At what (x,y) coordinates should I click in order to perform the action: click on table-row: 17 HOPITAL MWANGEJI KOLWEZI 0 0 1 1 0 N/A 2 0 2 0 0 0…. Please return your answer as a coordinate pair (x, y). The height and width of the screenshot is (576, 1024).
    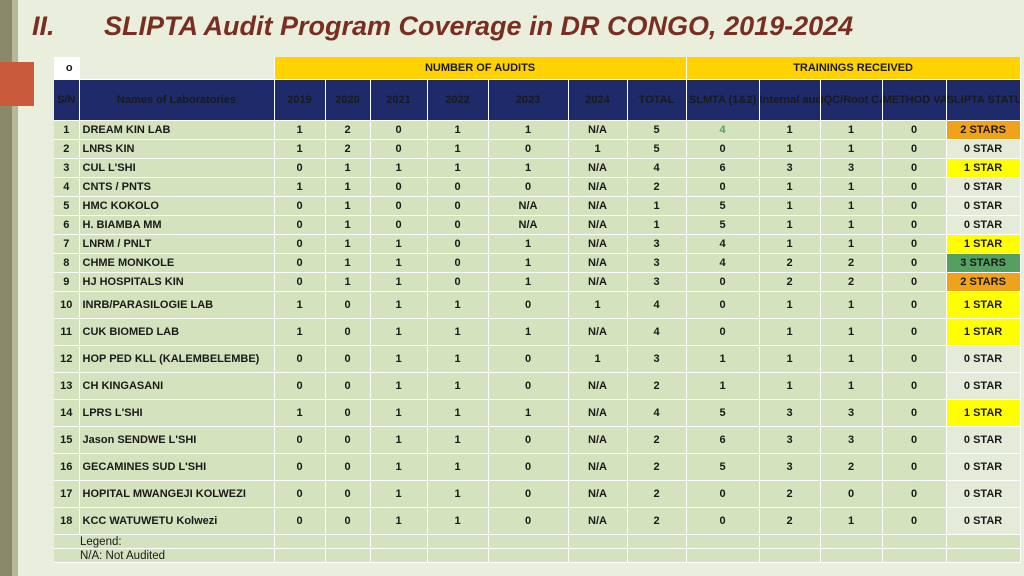
    Looking at the image, I should click on (537, 494).